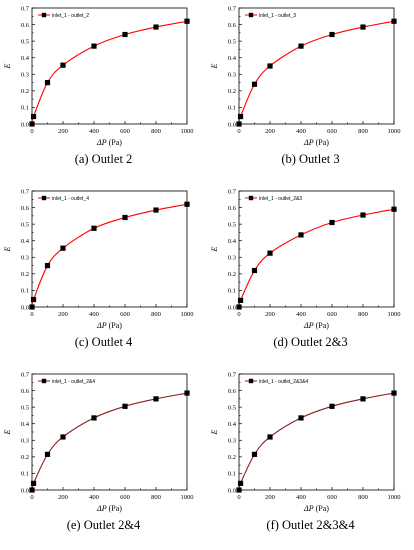 The width and height of the screenshot is (414, 550). I want to click on plot-frame, so click(316, 432).